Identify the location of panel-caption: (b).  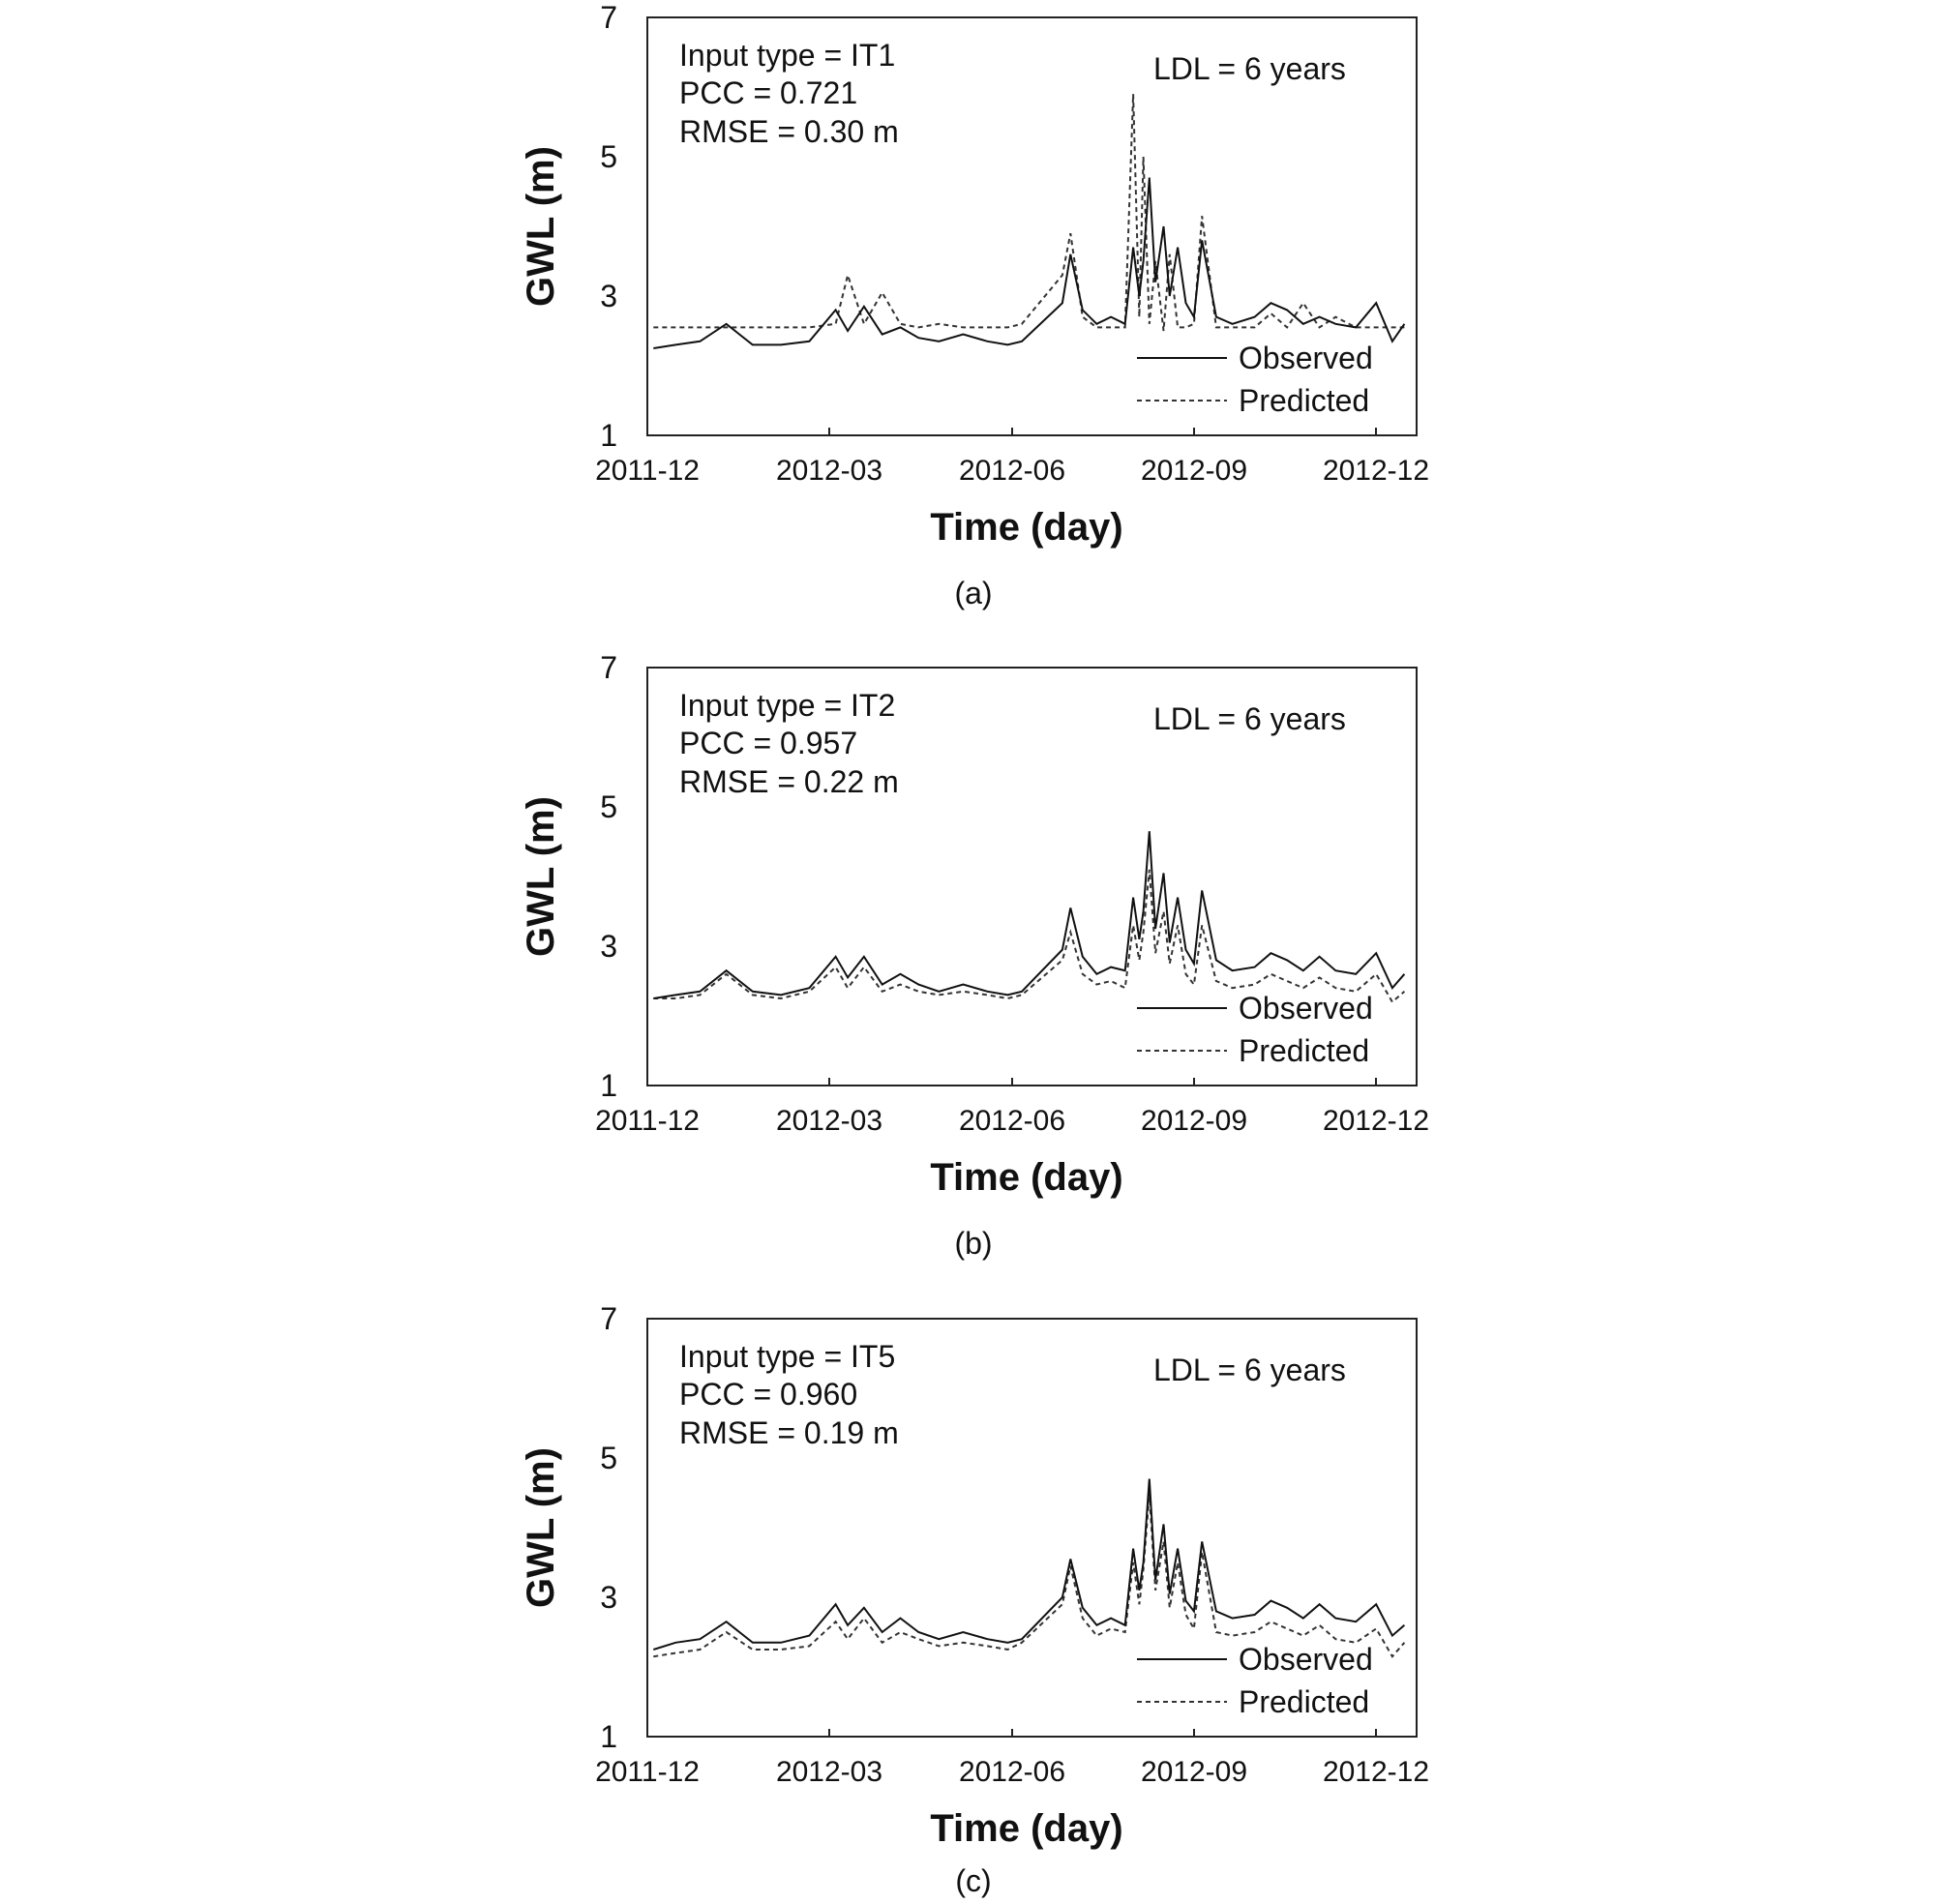
(973, 1244).